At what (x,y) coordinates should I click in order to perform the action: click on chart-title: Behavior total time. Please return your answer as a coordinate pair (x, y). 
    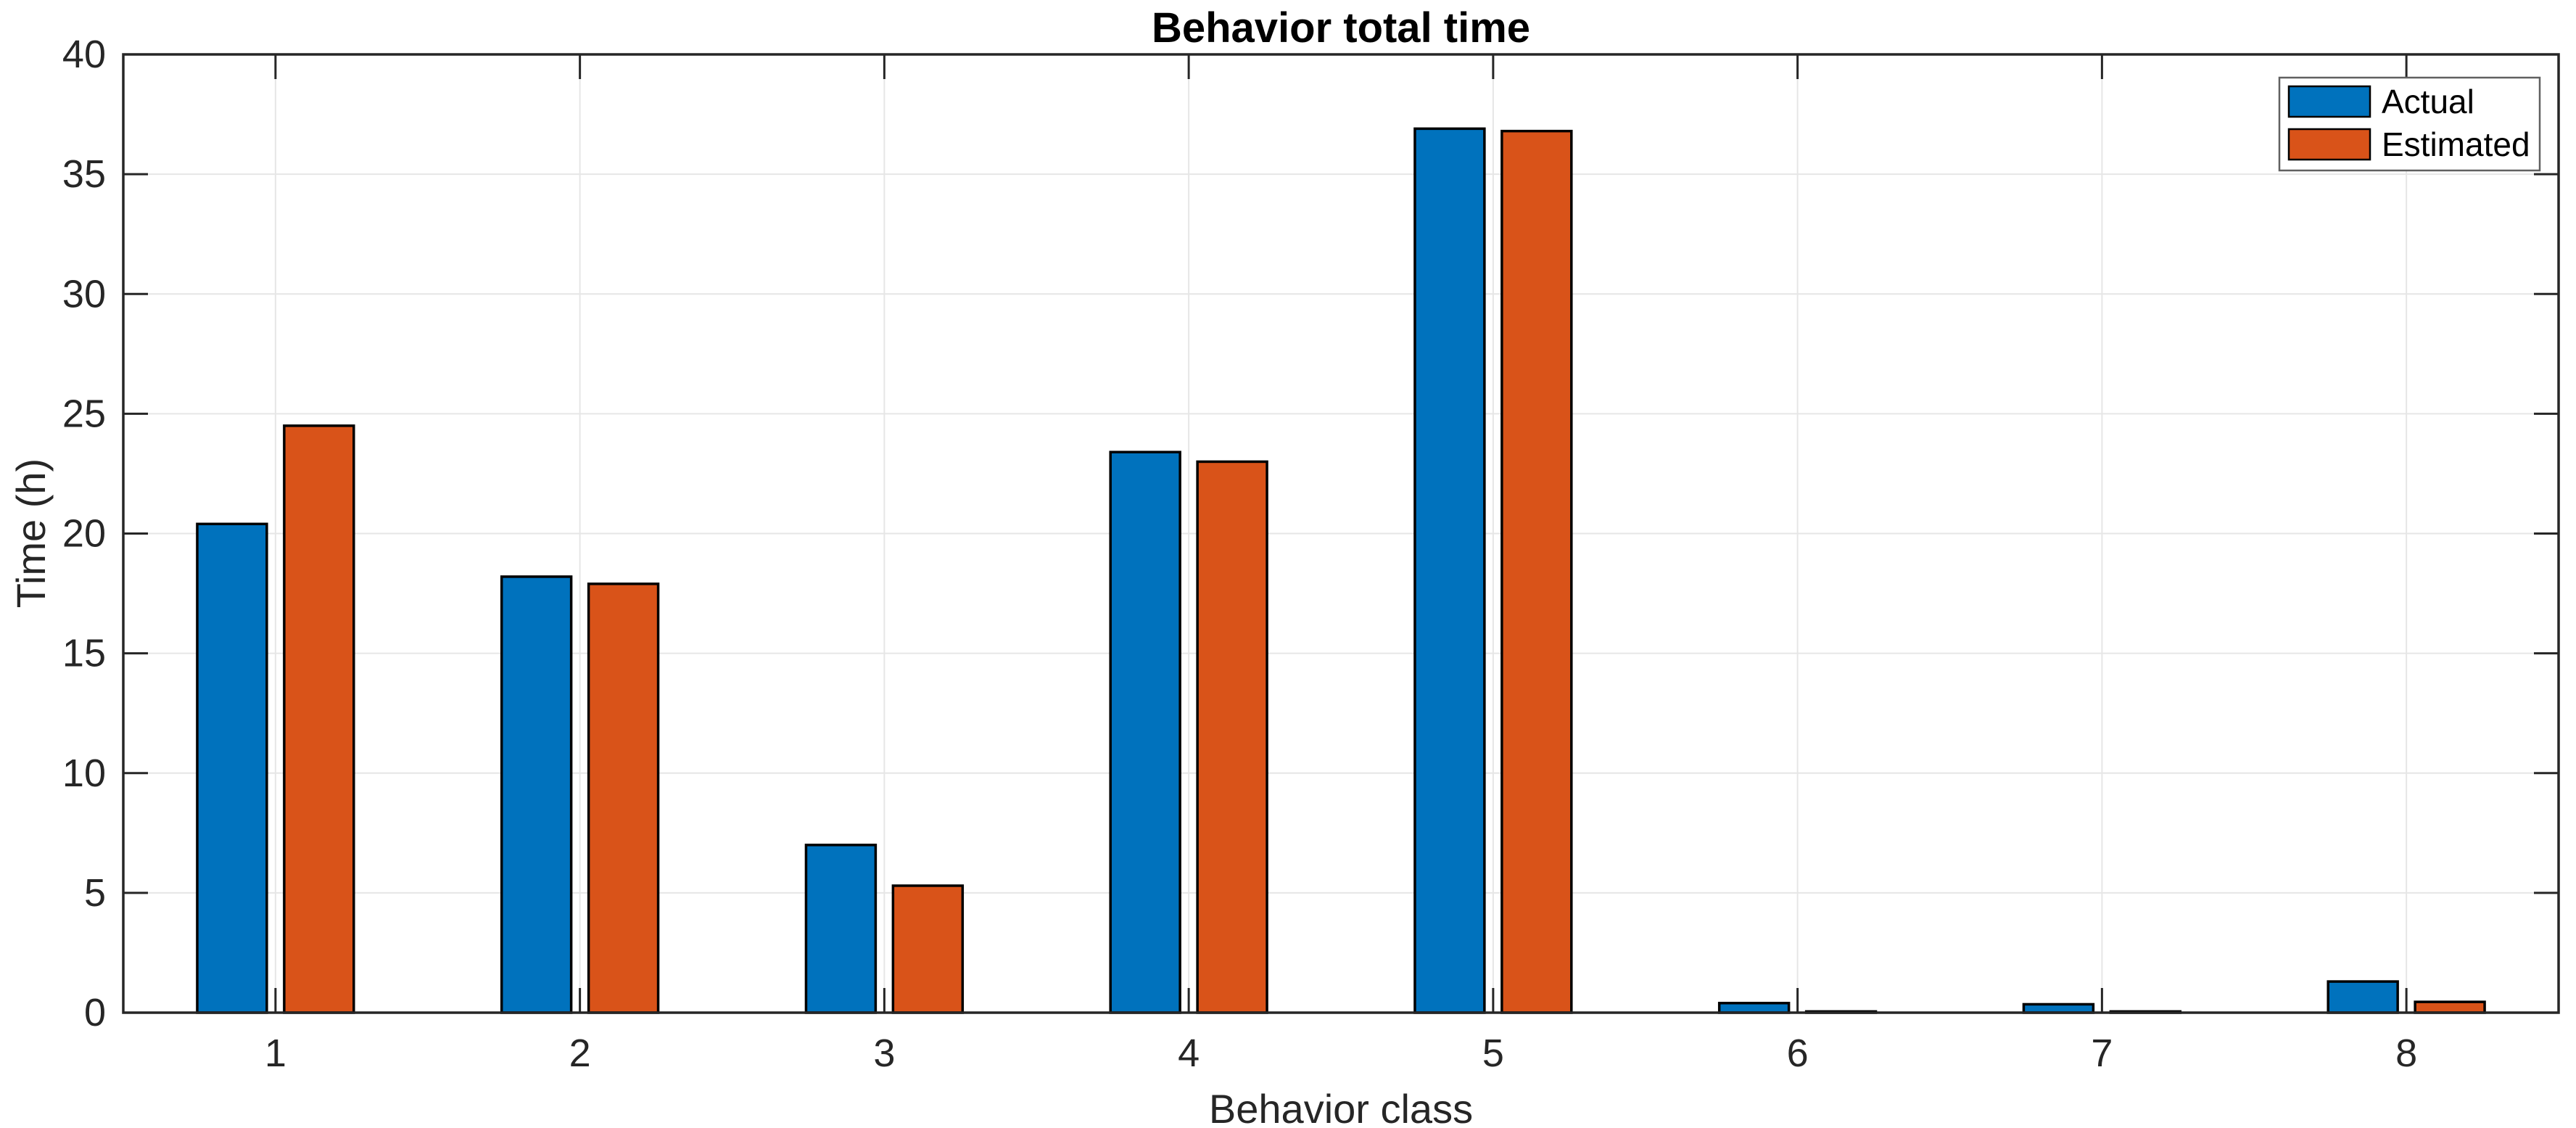
    Looking at the image, I should click on (1341, 28).